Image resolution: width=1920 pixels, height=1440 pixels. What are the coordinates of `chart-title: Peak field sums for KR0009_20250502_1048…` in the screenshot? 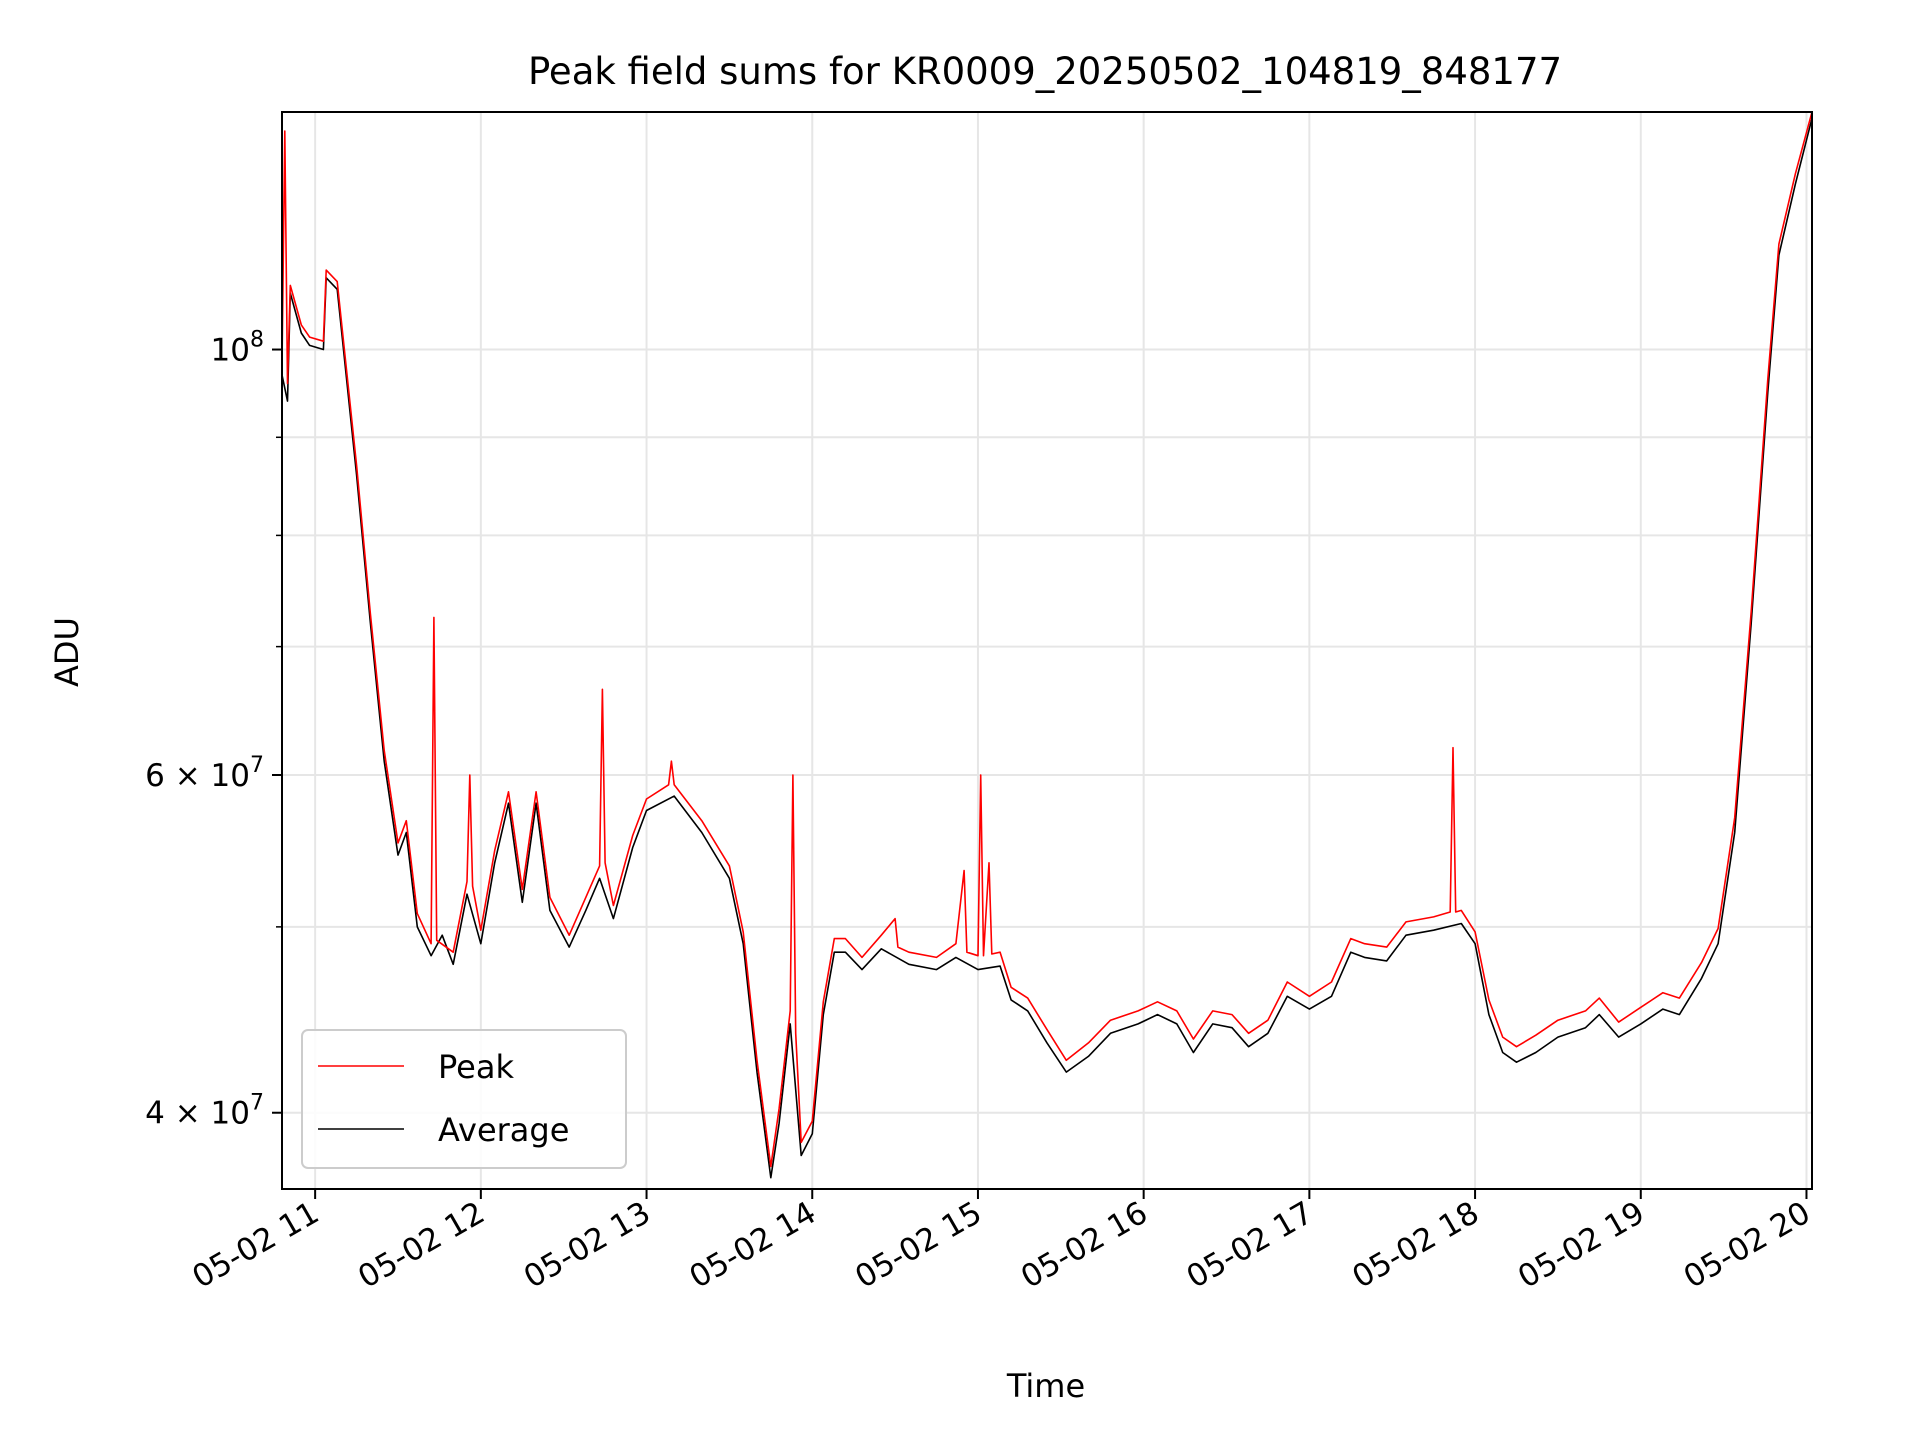 It's located at (1045, 71).